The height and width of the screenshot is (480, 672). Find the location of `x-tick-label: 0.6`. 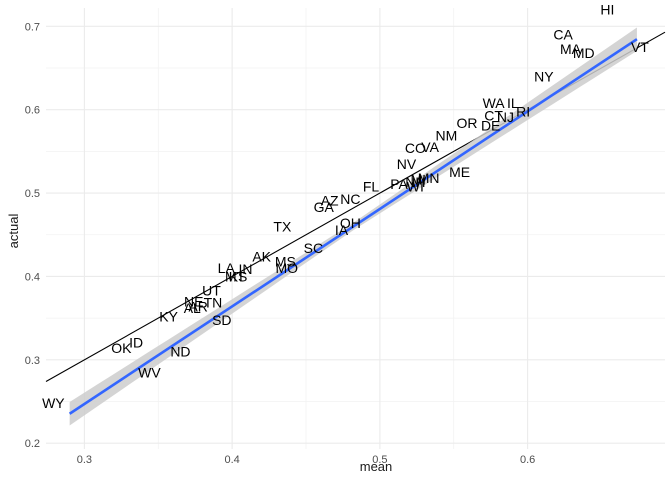

x-tick-label: 0.6 is located at coordinates (527, 460).